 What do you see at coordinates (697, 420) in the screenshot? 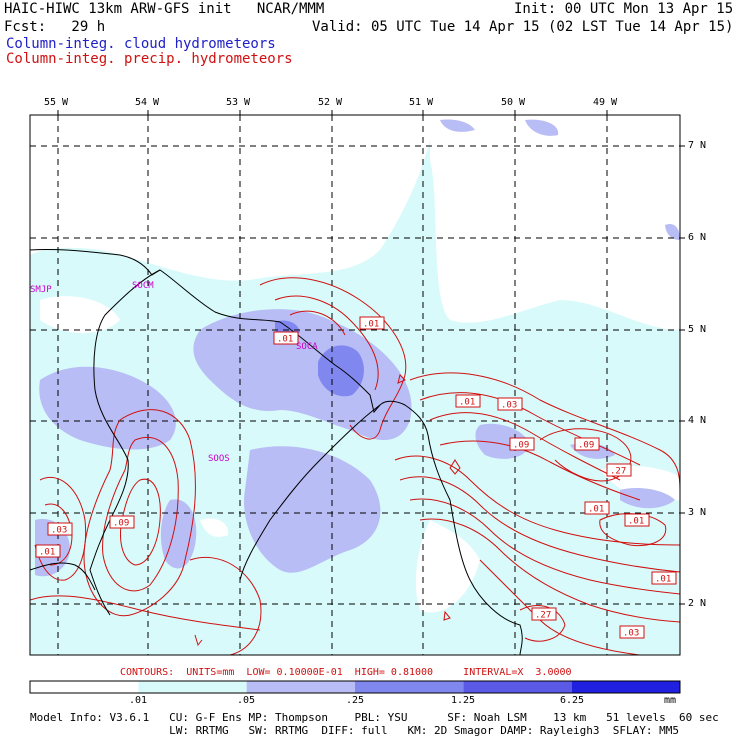
I see `lat-label-4n: 4 N` at bounding box center [697, 420].